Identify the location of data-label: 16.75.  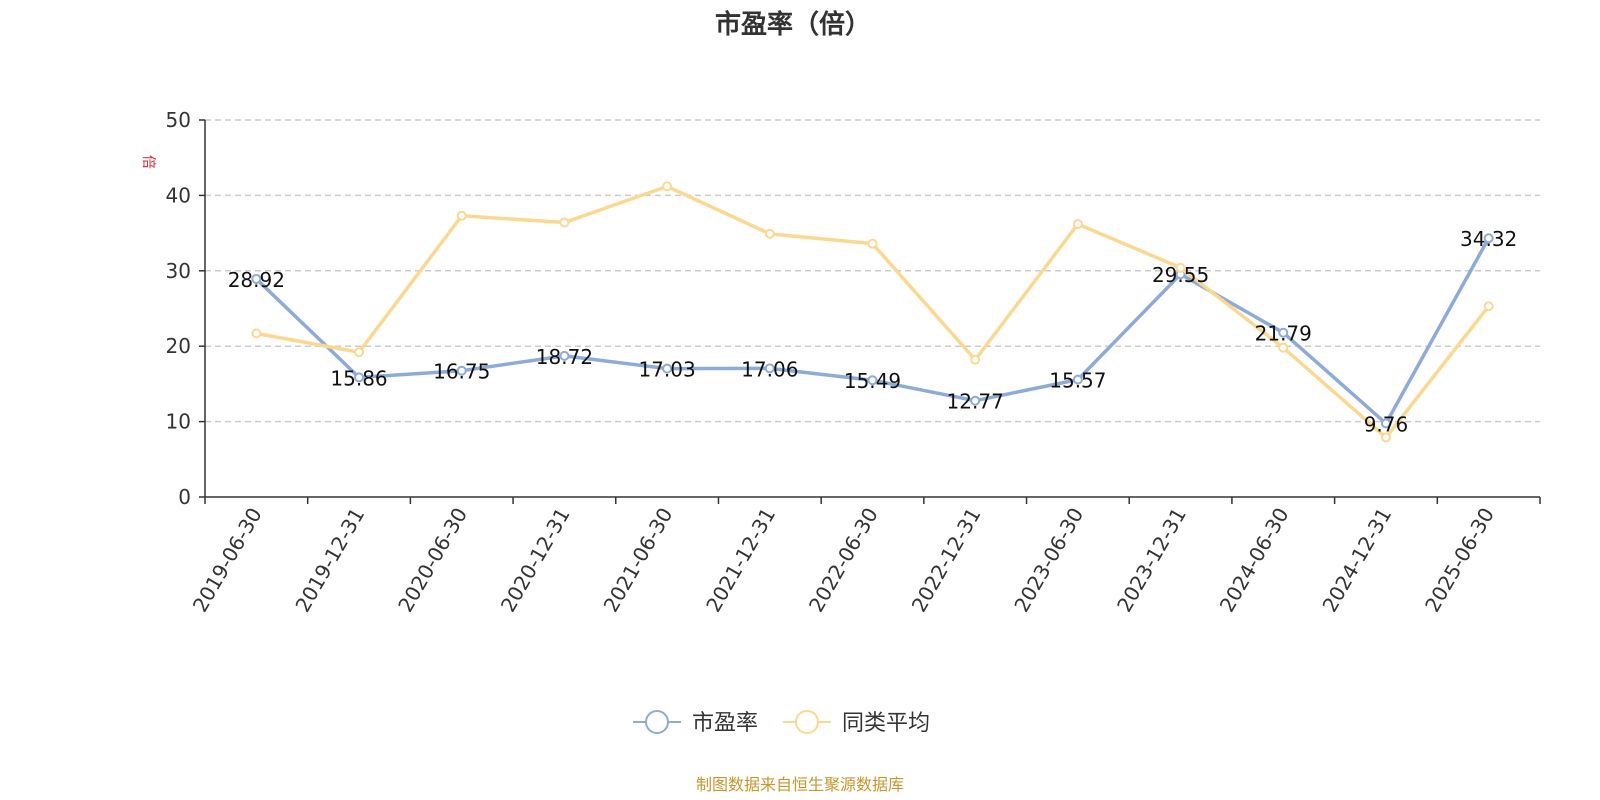
(461, 372).